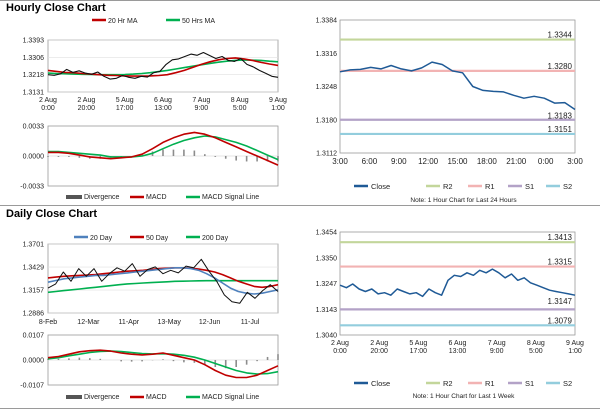 The width and height of the screenshot is (600, 413). Describe the element at coordinates (102, 397) in the screenshot. I see `daily-legend-divergence-label: Divergence` at that location.